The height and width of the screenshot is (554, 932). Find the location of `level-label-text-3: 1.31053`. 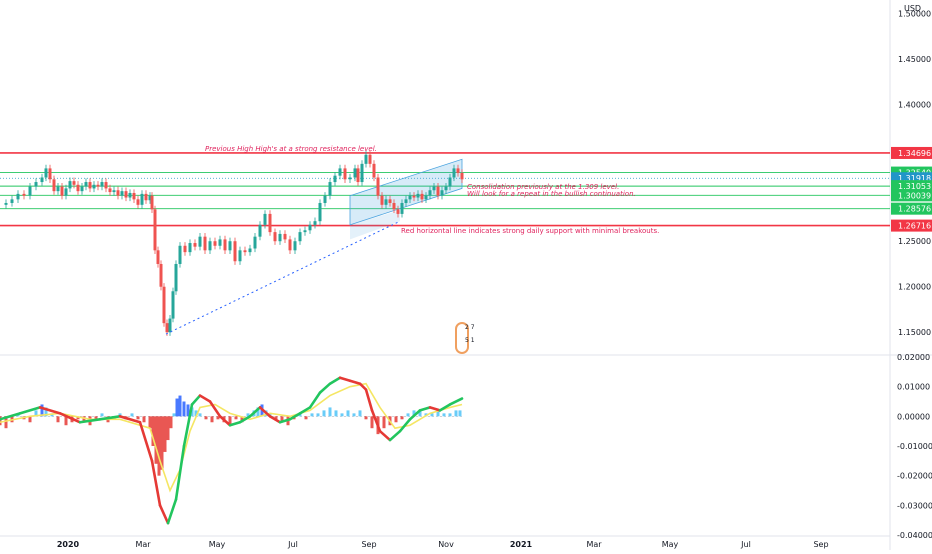

level-label-text-3: 1.31053 is located at coordinates (914, 186).